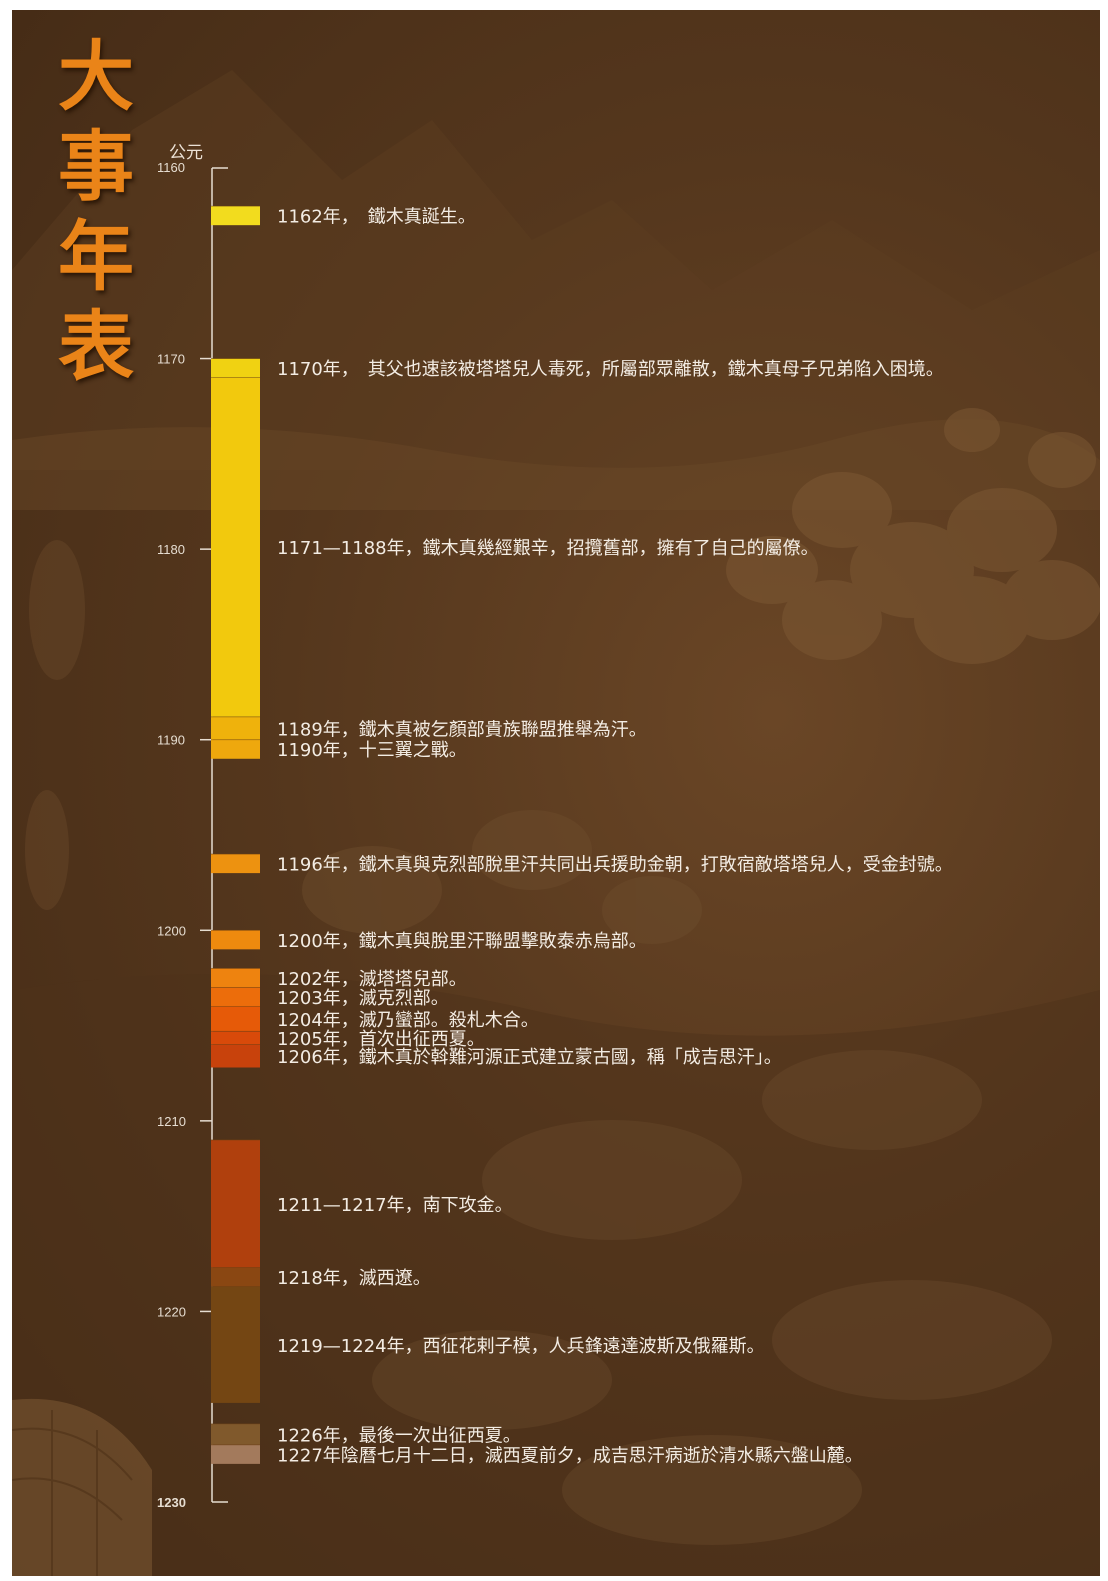 Image resolution: width=1108 pixels, height=1581 pixels. I want to click on event-label: 1190年，十三翼之戰。, so click(372, 750).